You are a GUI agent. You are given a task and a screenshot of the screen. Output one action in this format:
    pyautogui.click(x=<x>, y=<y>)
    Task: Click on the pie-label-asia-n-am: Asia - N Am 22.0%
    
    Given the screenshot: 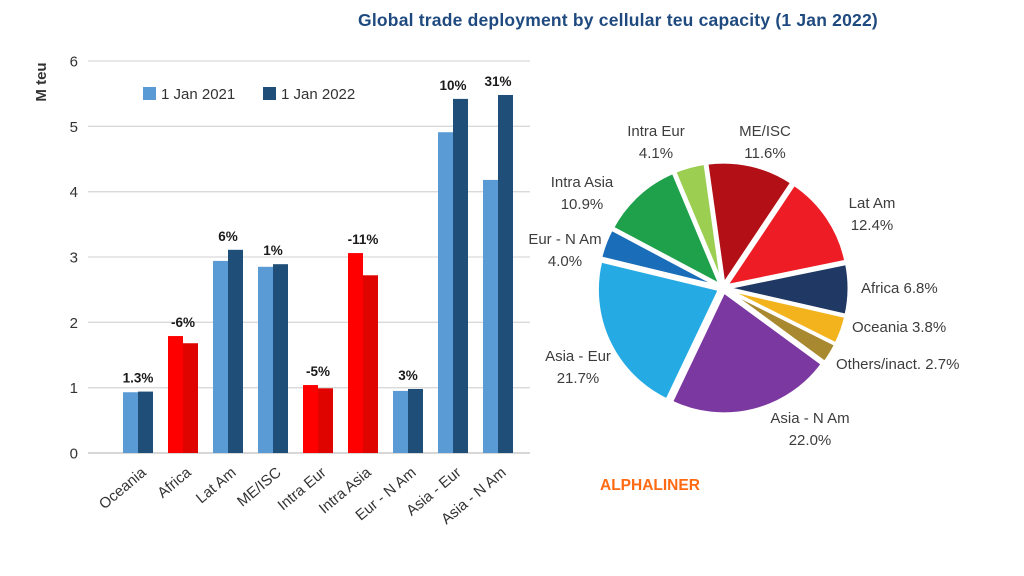 What is the action you would take?
    pyautogui.click(x=810, y=429)
    